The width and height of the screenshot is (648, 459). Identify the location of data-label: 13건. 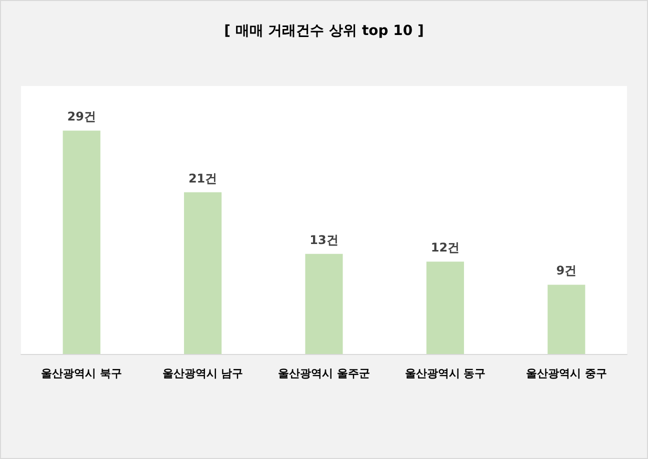
(324, 239).